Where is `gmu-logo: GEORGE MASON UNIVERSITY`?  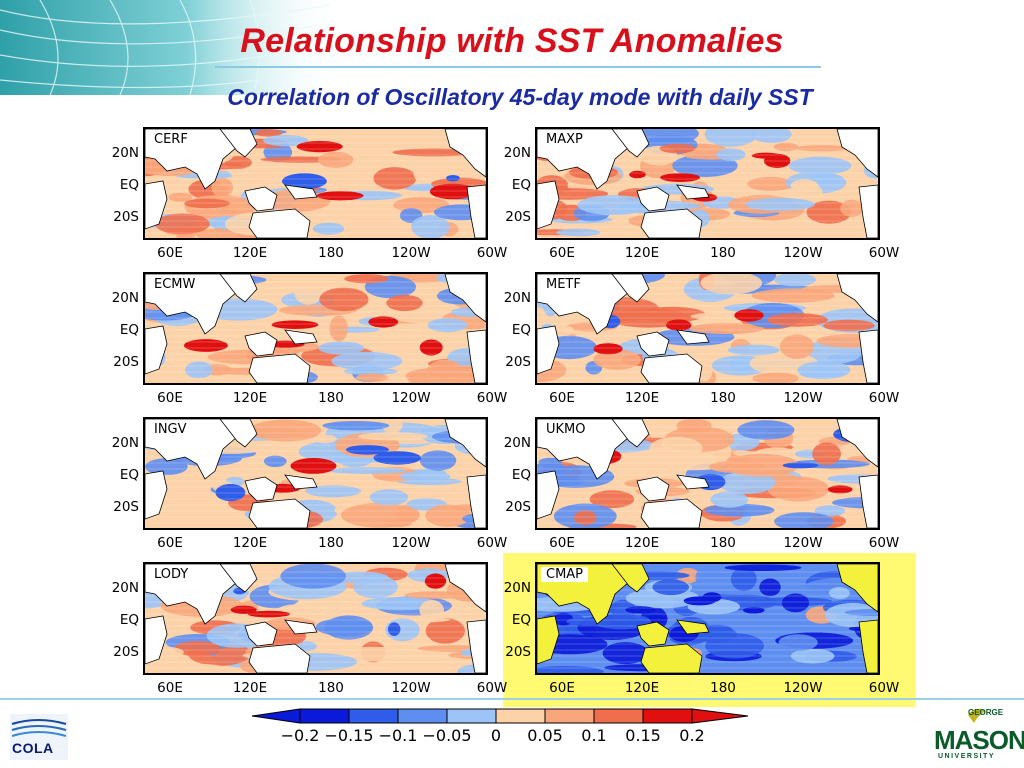
gmu-logo: GEORGE MASON UNIVERSITY is located at coordinates (977, 735).